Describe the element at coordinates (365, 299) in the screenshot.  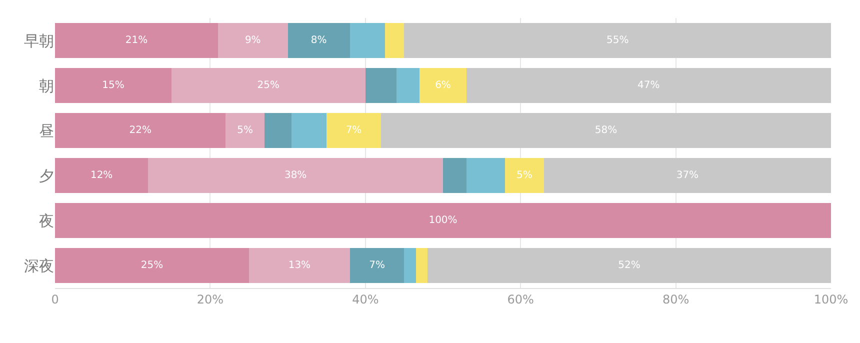
I see `x-tick-label: 40%` at that location.